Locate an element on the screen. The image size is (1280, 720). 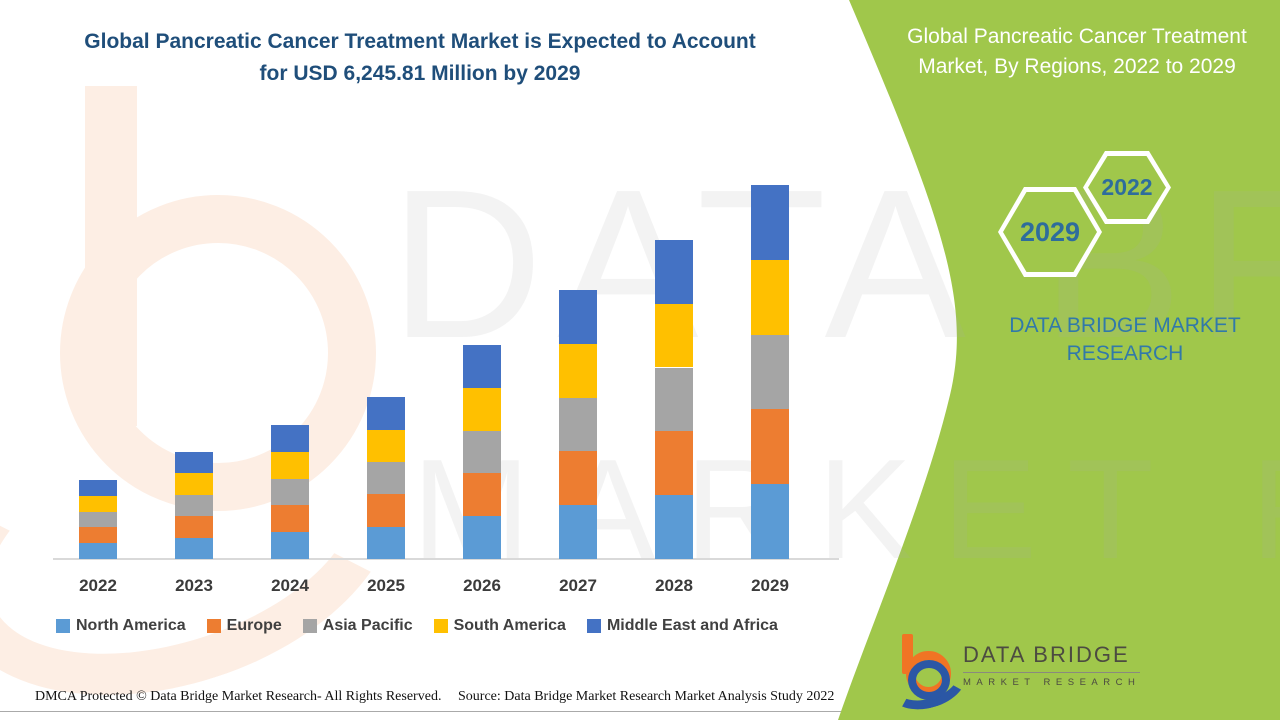
bar-segment-north-america-2022 is located at coordinates (98, 551).